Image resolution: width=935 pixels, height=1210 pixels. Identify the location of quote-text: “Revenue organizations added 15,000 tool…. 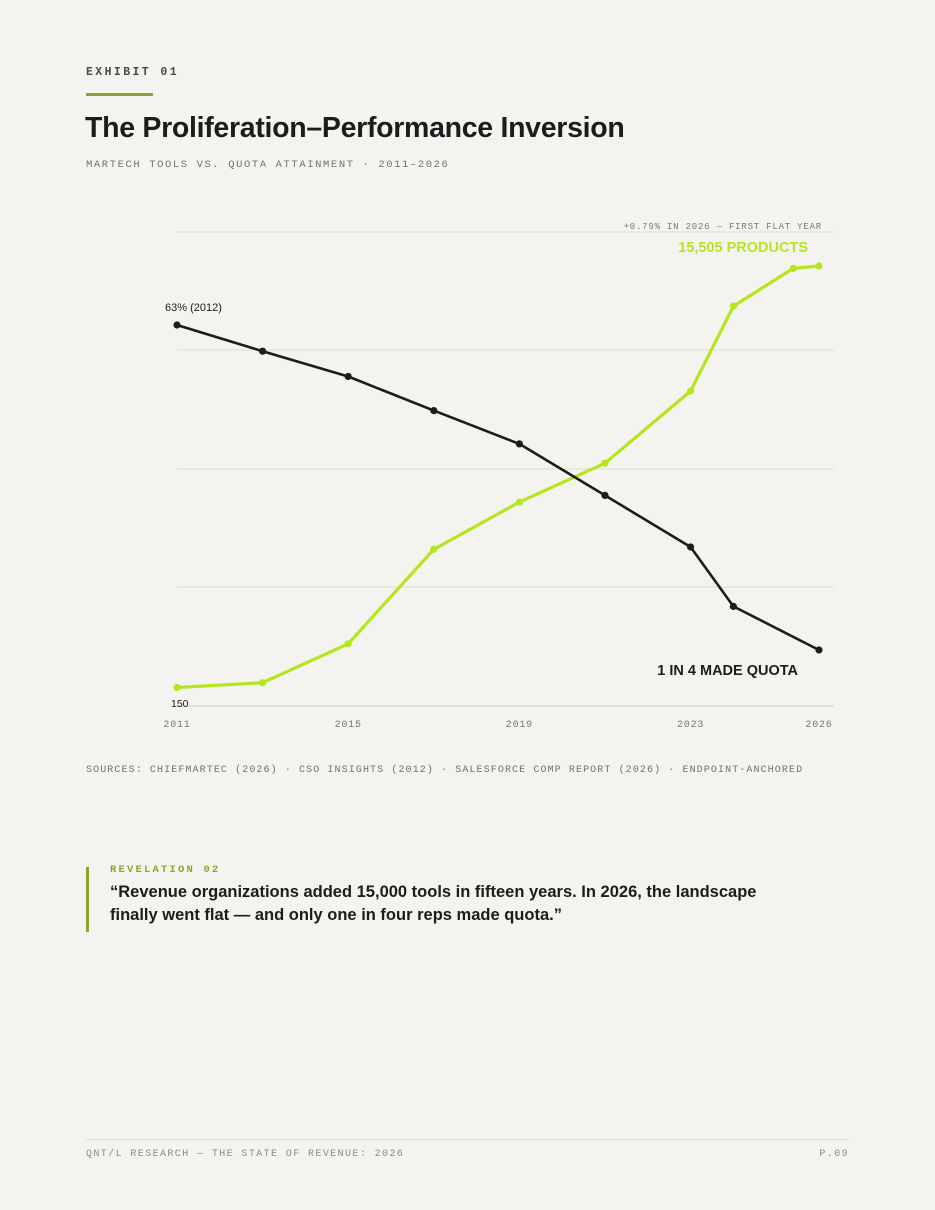
(433, 903).